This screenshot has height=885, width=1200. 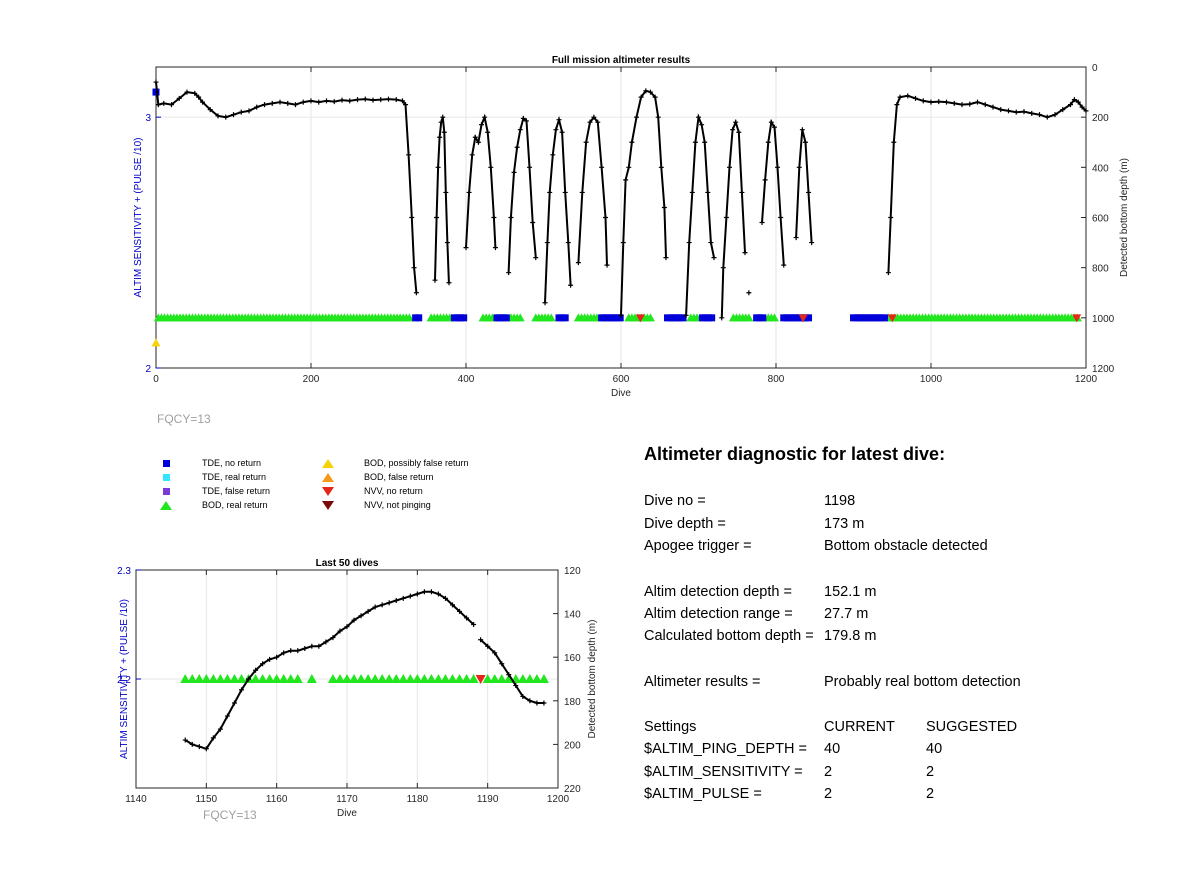 What do you see at coordinates (850, 592) in the screenshot?
I see `detect-depth-value: 152.1 m` at bounding box center [850, 592].